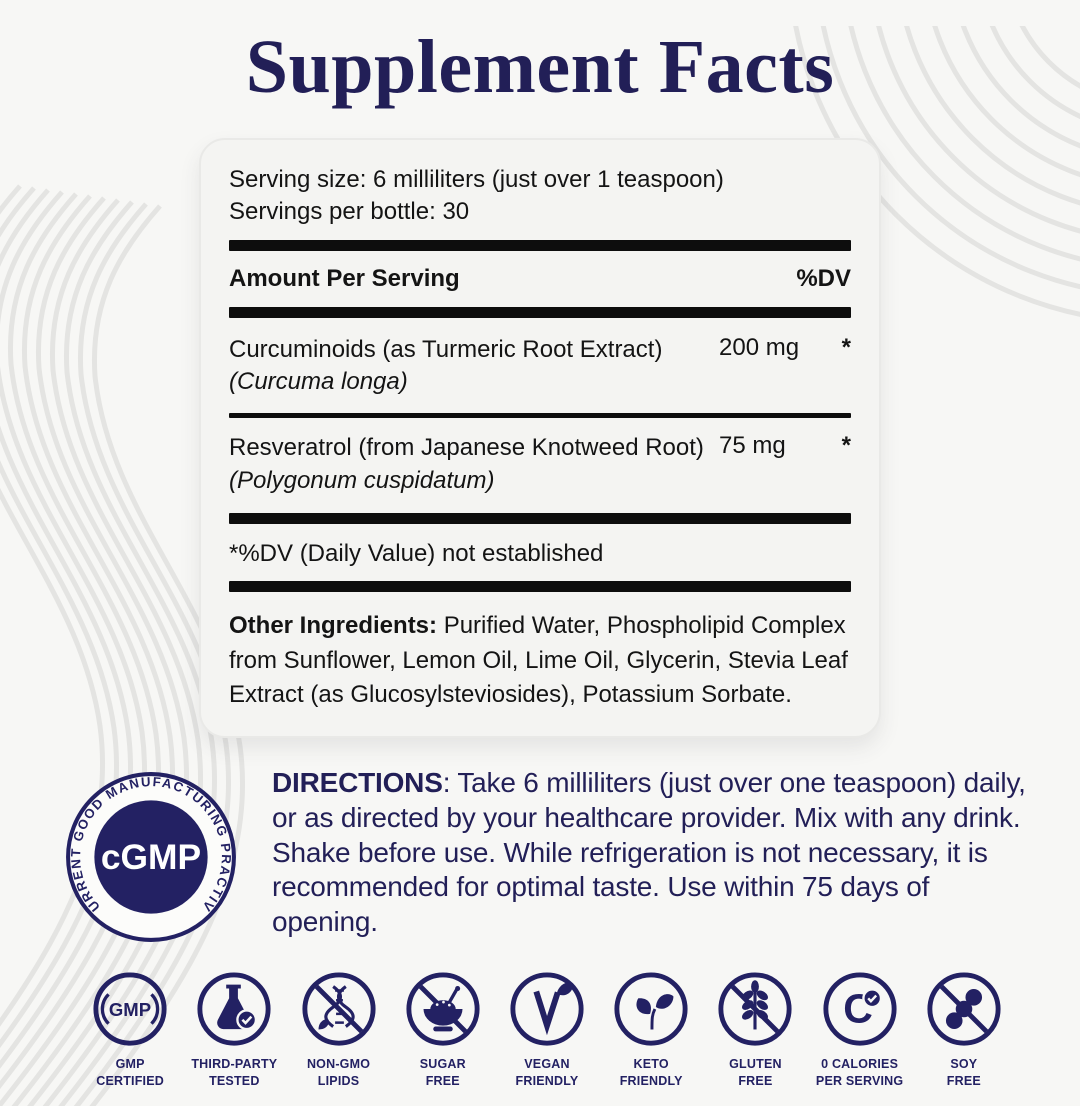  I want to click on badge-non-gmo-lipids: NON-GMO LIPIDS, so click(338, 1029).